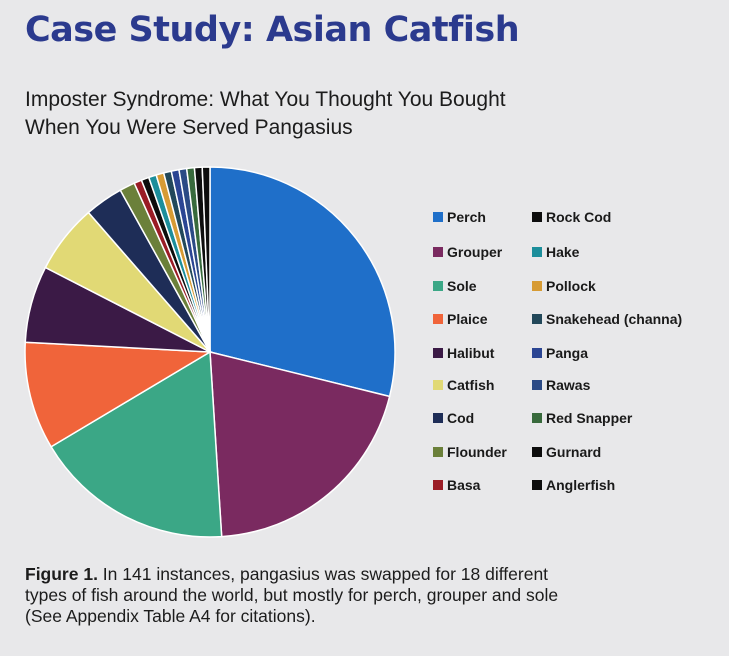 This screenshot has width=729, height=656. I want to click on caption-label: Figure 1., so click(61, 574).